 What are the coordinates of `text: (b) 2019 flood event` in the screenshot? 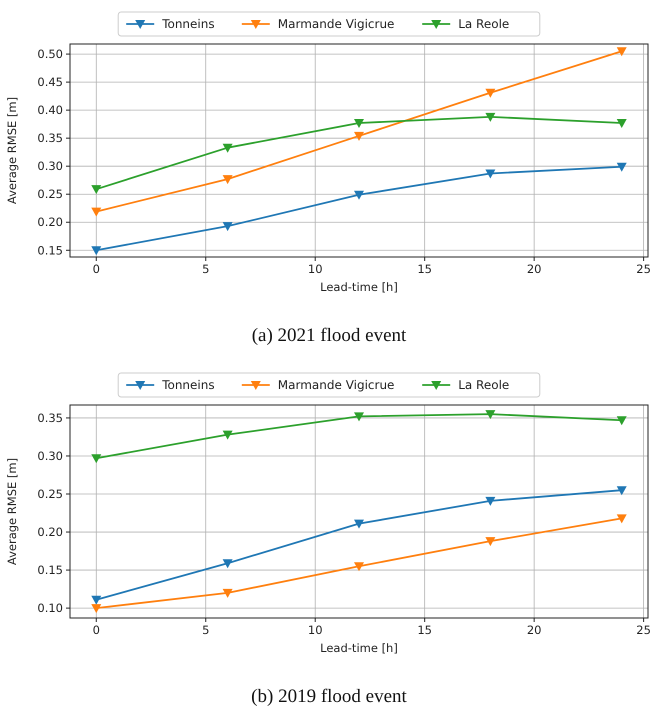 It's located at (329, 696).